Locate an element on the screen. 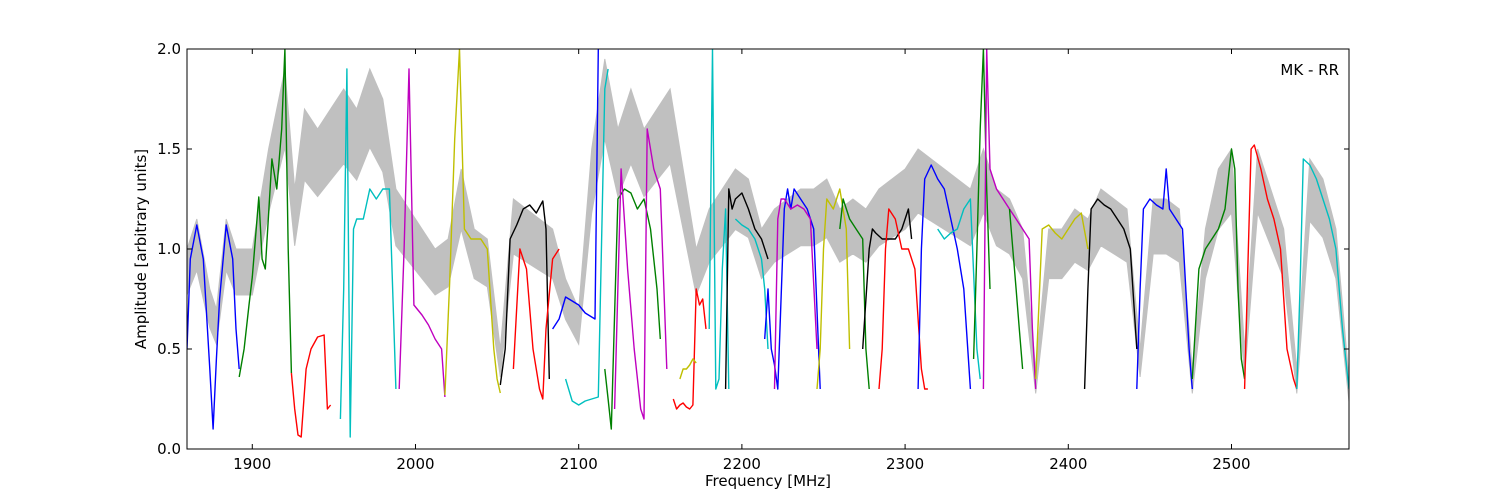  x-tick-label: 1900 is located at coordinates (252, 464).